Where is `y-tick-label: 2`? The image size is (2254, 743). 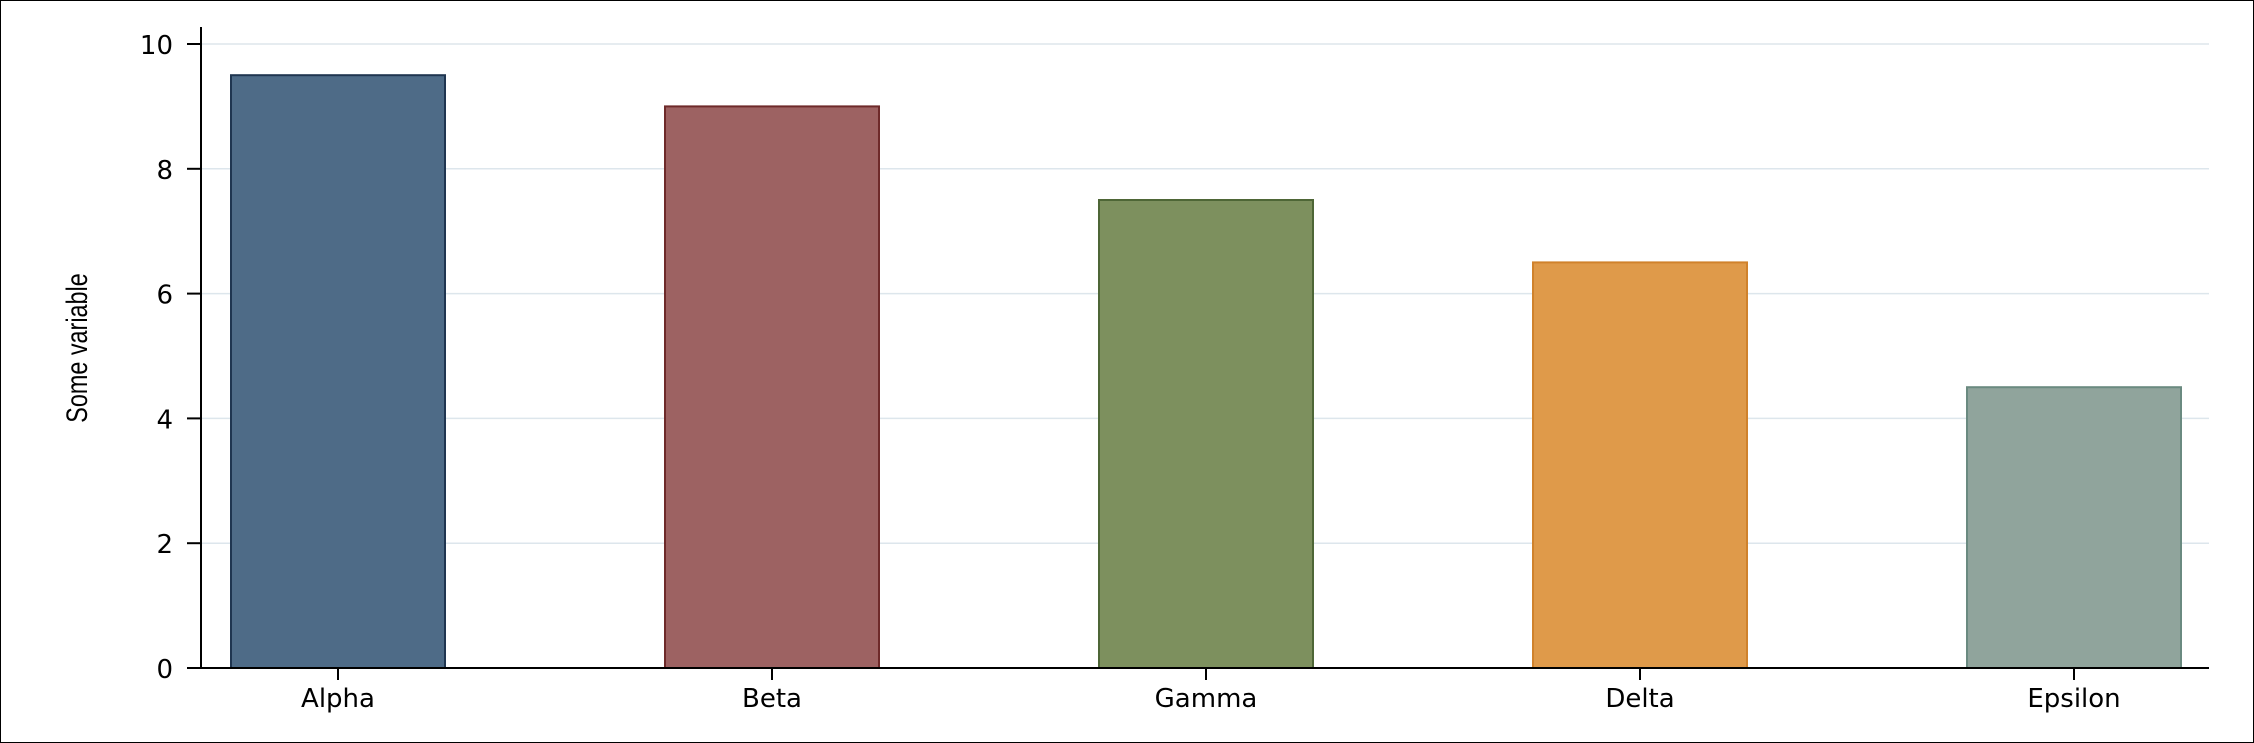
y-tick-label: 2 is located at coordinates (164, 545).